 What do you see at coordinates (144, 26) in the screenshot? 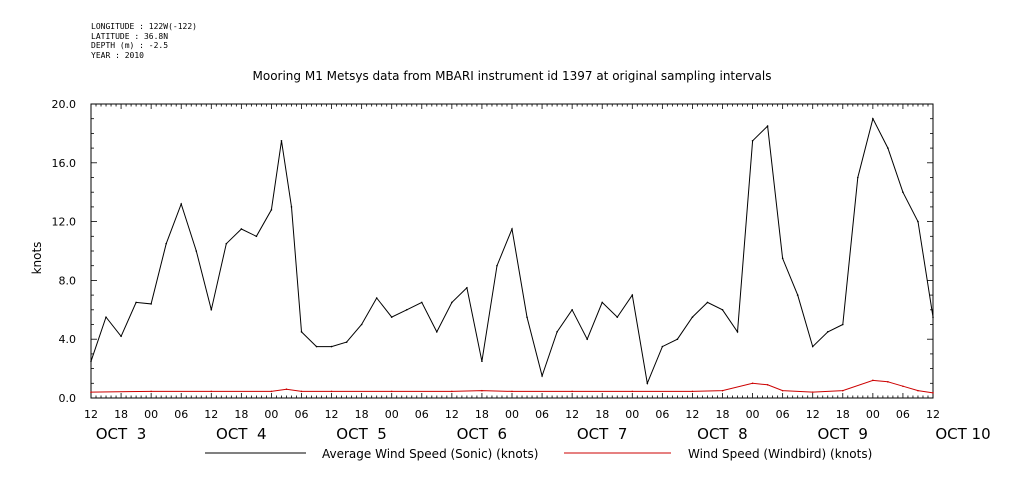
I see `longitude-text: LONGITUDE : 122W(-122)` at bounding box center [144, 26].